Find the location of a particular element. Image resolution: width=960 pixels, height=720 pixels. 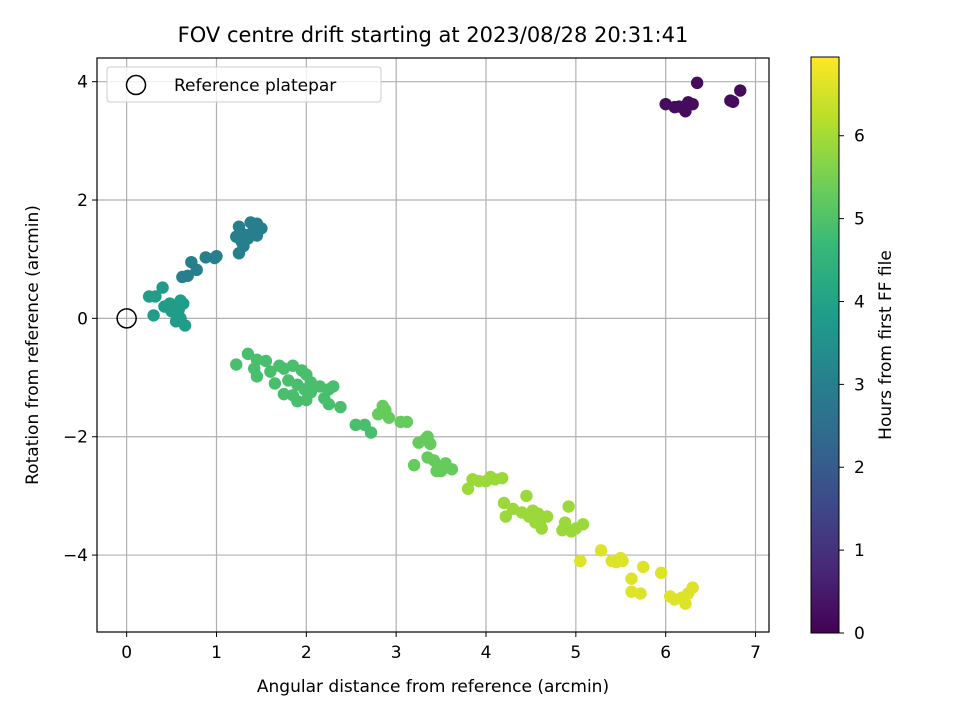

y-tick-label: 0 is located at coordinates (82, 319).